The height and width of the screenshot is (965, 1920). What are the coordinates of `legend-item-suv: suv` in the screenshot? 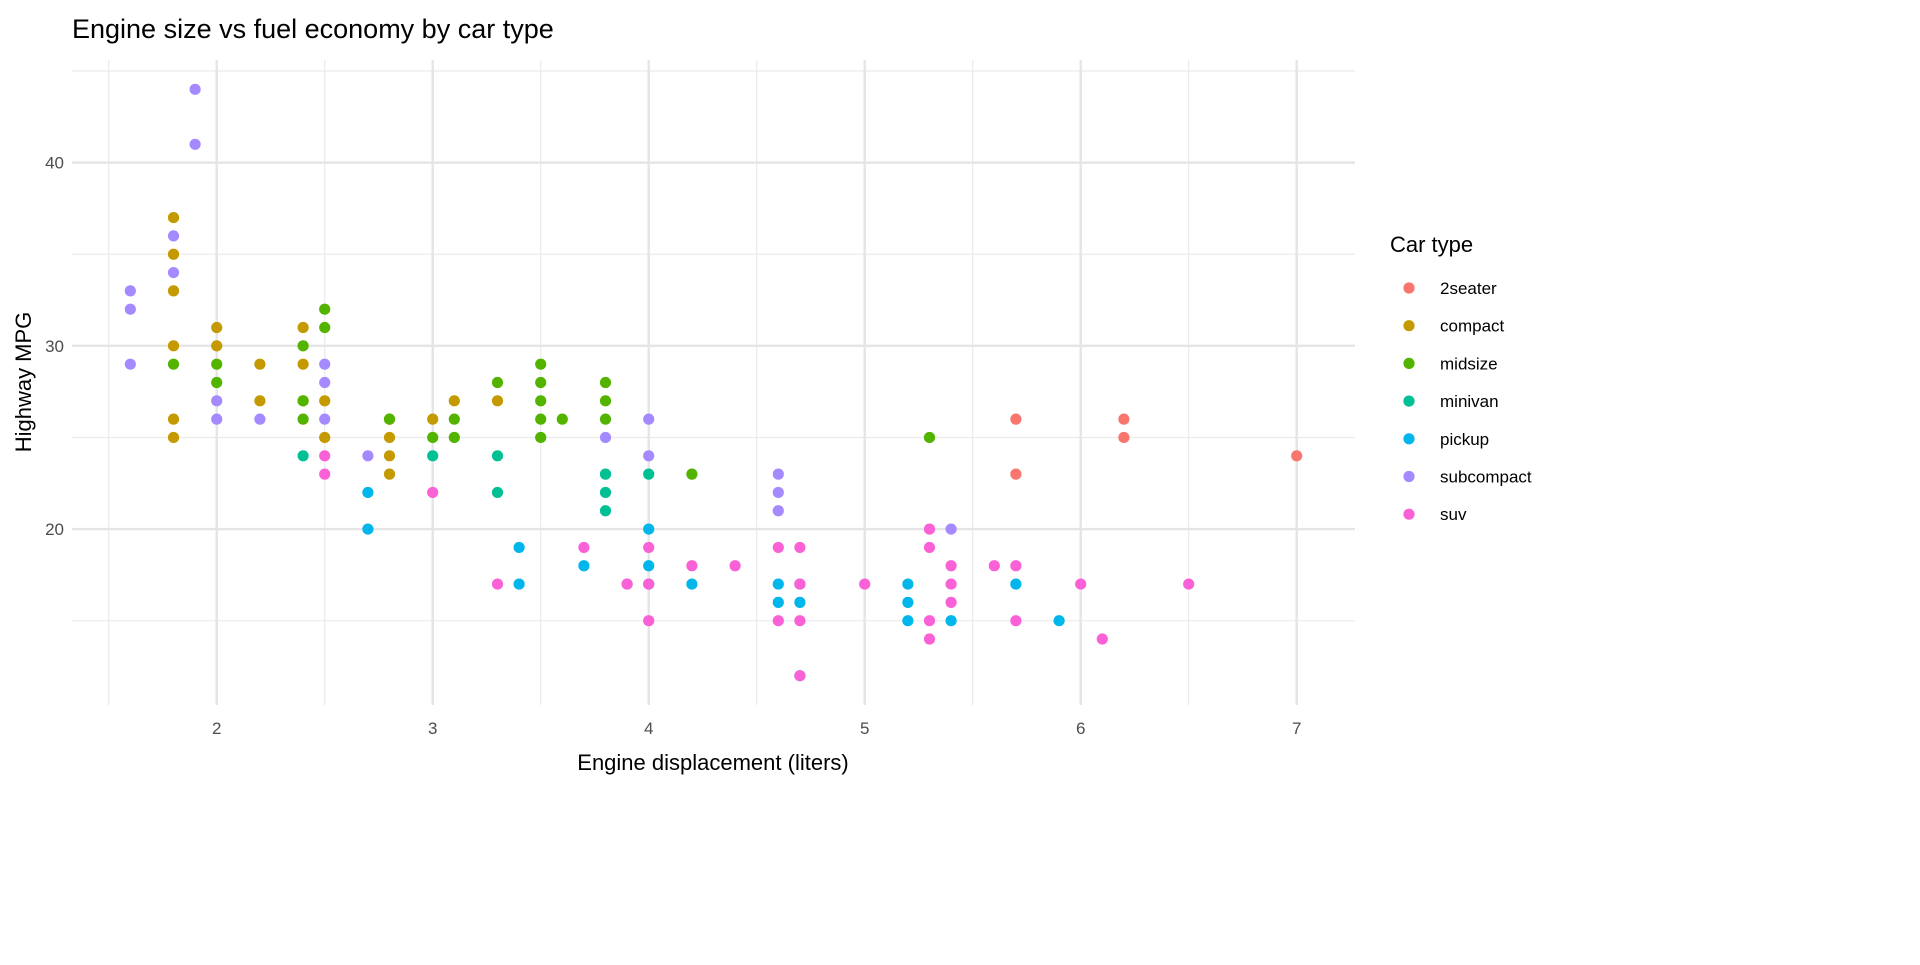 It's located at (1435, 514).